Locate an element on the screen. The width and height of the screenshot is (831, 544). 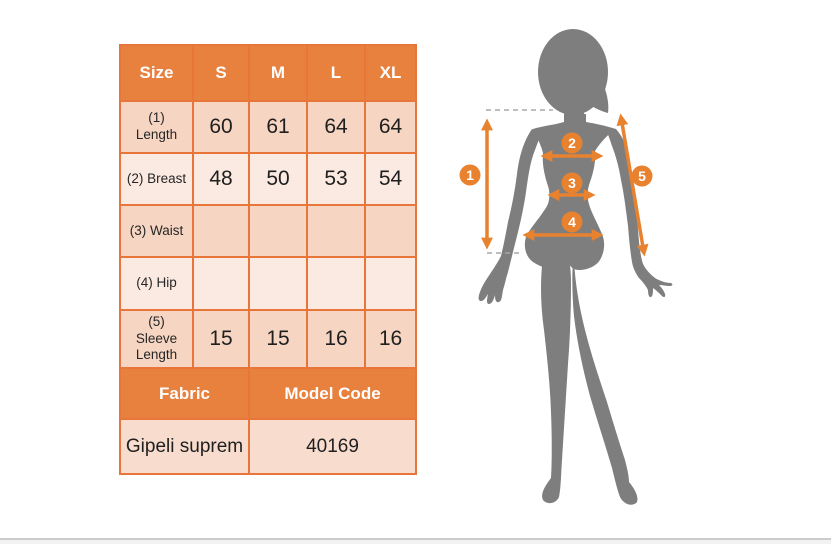
left-arm-shape is located at coordinates (510, 216).